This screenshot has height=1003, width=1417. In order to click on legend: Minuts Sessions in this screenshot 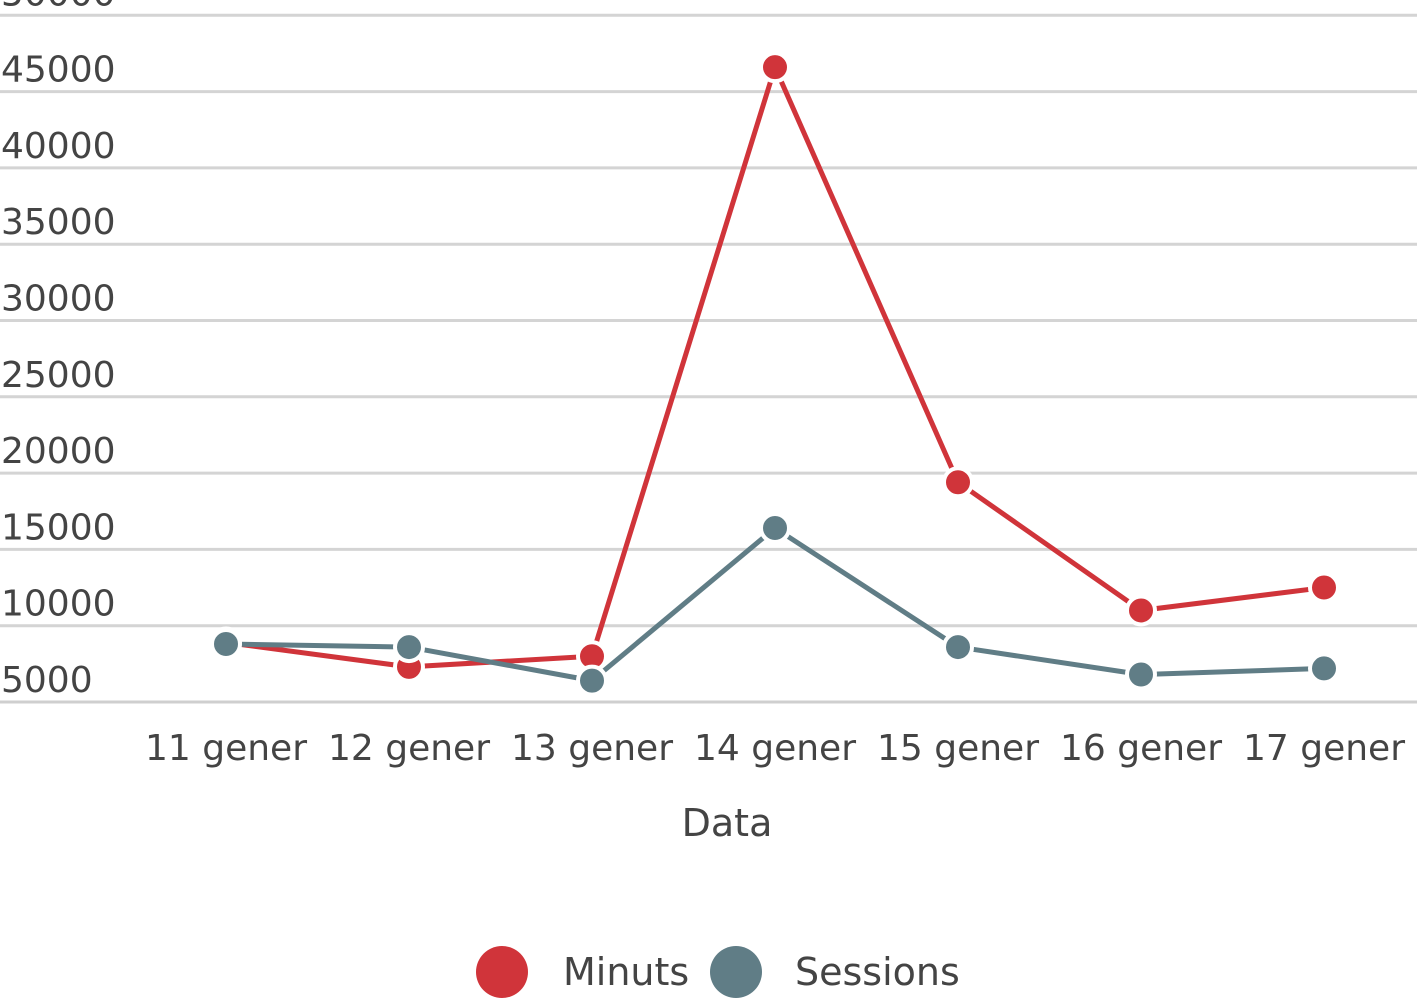, I will do `click(718, 972)`.